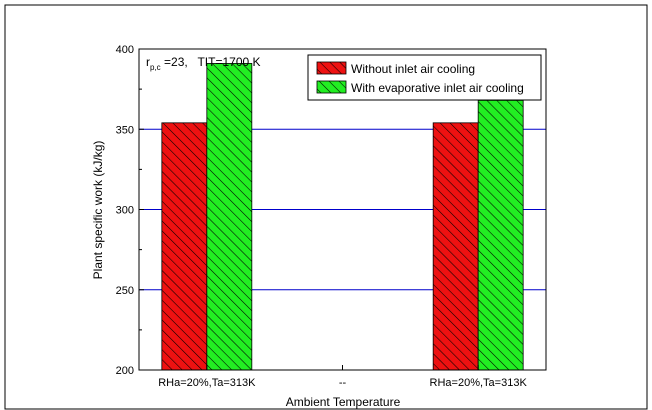  I want to click on y-tick-label-400: 400, so click(125, 50).